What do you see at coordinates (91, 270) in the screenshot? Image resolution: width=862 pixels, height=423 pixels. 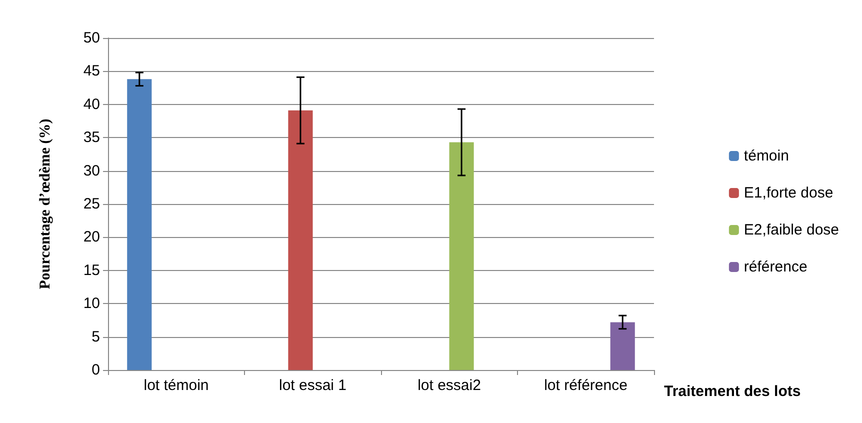 I see `y-tick-label: 15` at bounding box center [91, 270].